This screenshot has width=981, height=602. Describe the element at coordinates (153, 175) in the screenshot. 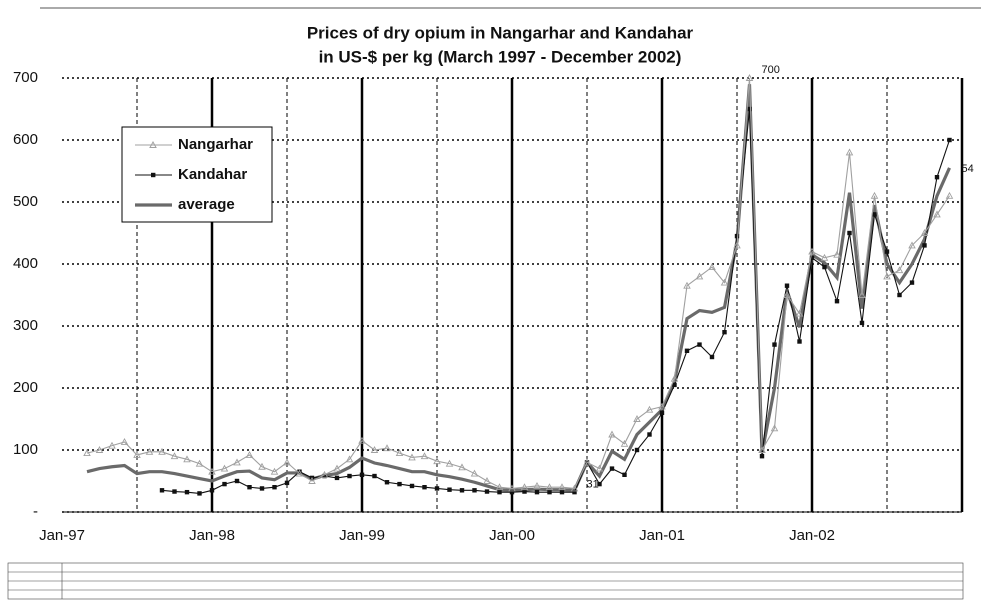

I see `legend-marker` at that location.